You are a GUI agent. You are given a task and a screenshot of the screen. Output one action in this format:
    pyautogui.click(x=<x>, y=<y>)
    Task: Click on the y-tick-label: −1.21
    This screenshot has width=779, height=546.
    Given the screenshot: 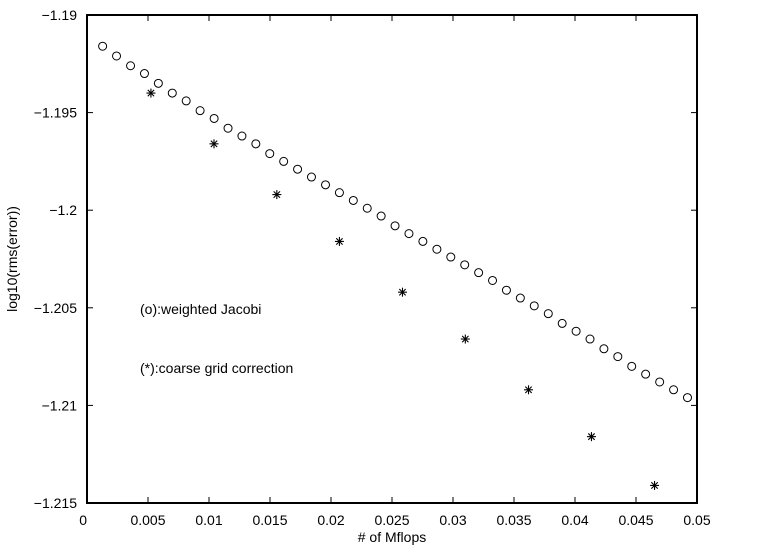 What is the action you would take?
    pyautogui.click(x=60, y=405)
    